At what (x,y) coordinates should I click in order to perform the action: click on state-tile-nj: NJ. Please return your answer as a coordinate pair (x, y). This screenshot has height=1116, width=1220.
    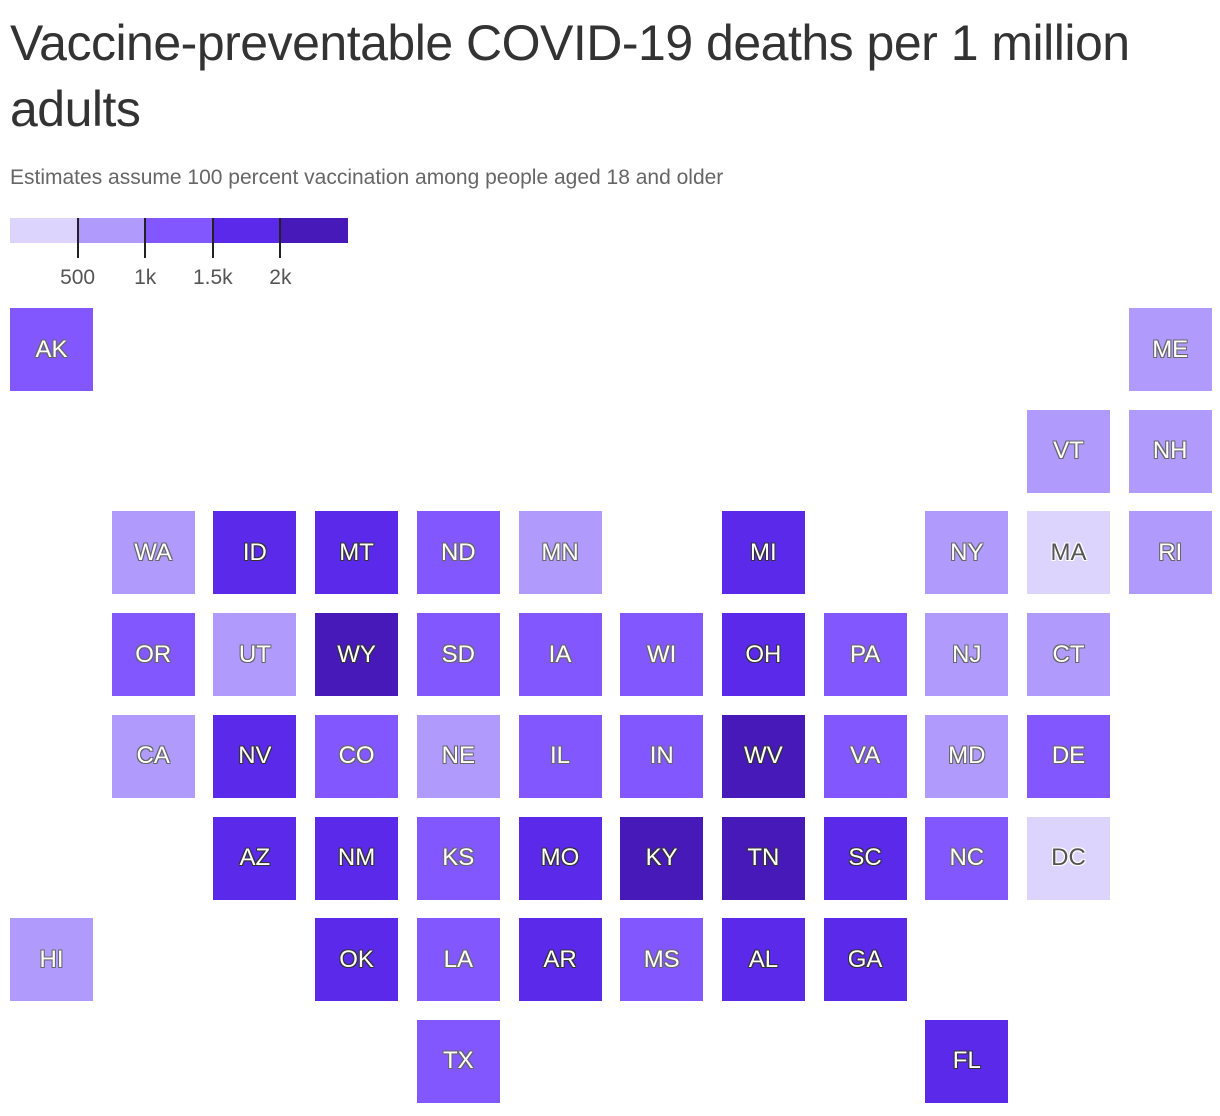
    Looking at the image, I should click on (967, 655).